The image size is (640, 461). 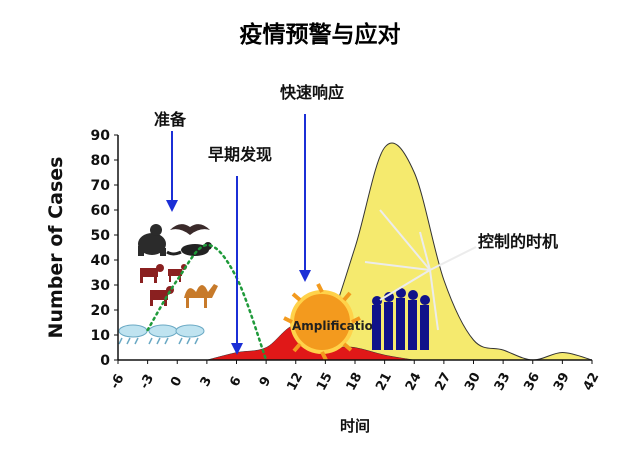 I want to click on y-tick-label: 90, so click(x=101, y=136).